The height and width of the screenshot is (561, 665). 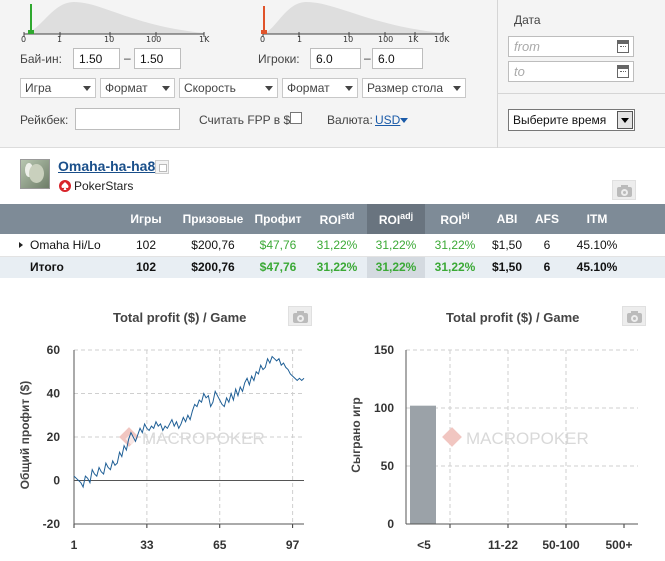 What do you see at coordinates (390, 524) in the screenshot?
I see `y-tick-label: 0` at bounding box center [390, 524].